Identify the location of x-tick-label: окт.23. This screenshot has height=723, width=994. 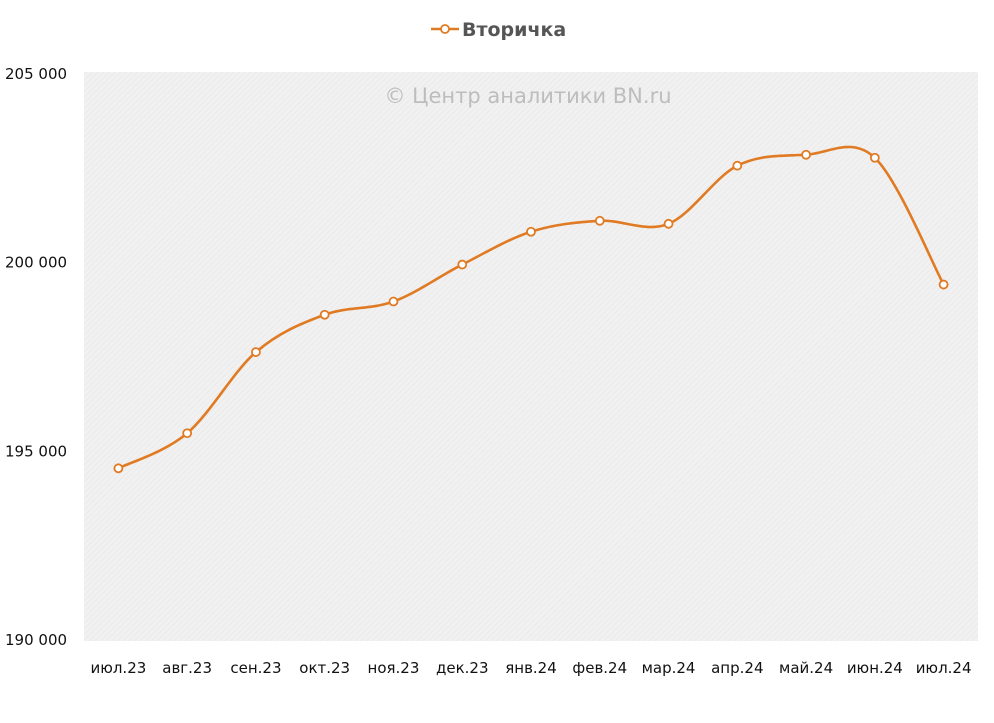
(324, 668).